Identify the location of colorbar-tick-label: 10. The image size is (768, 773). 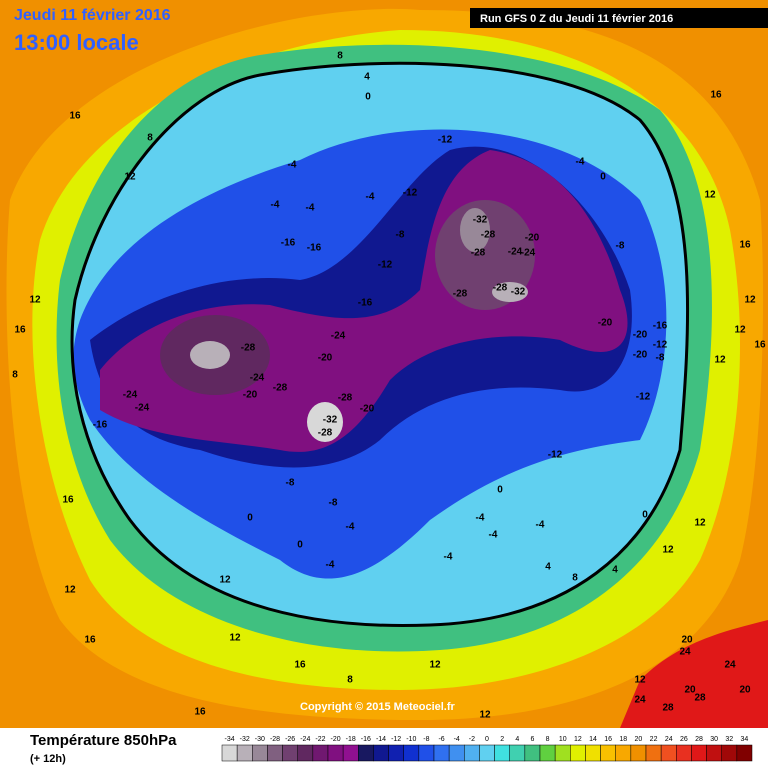
(563, 739).